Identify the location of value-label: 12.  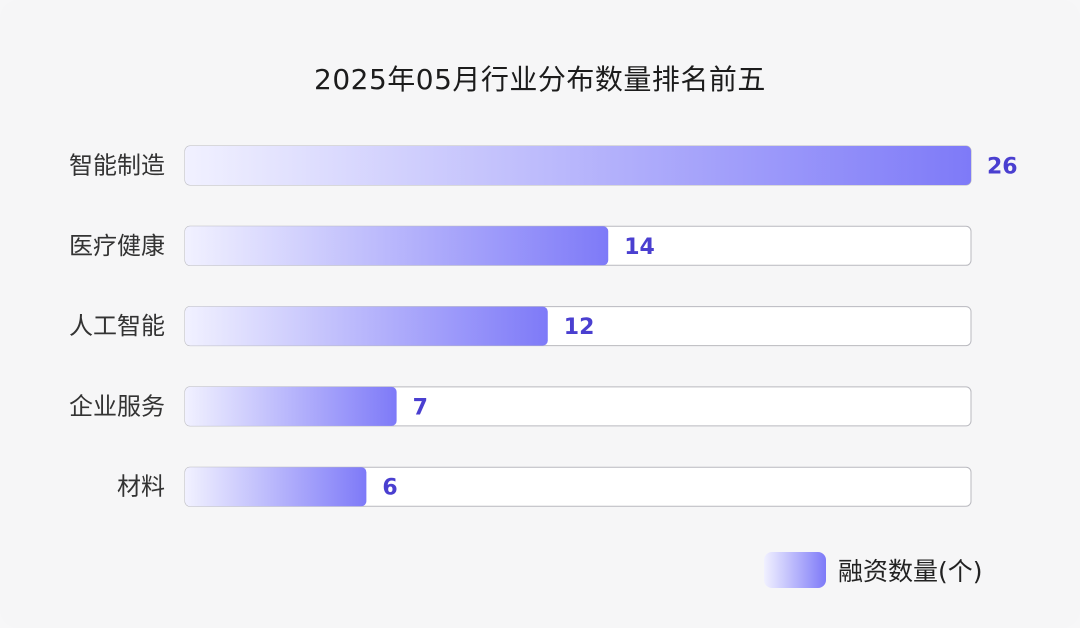
(579, 327).